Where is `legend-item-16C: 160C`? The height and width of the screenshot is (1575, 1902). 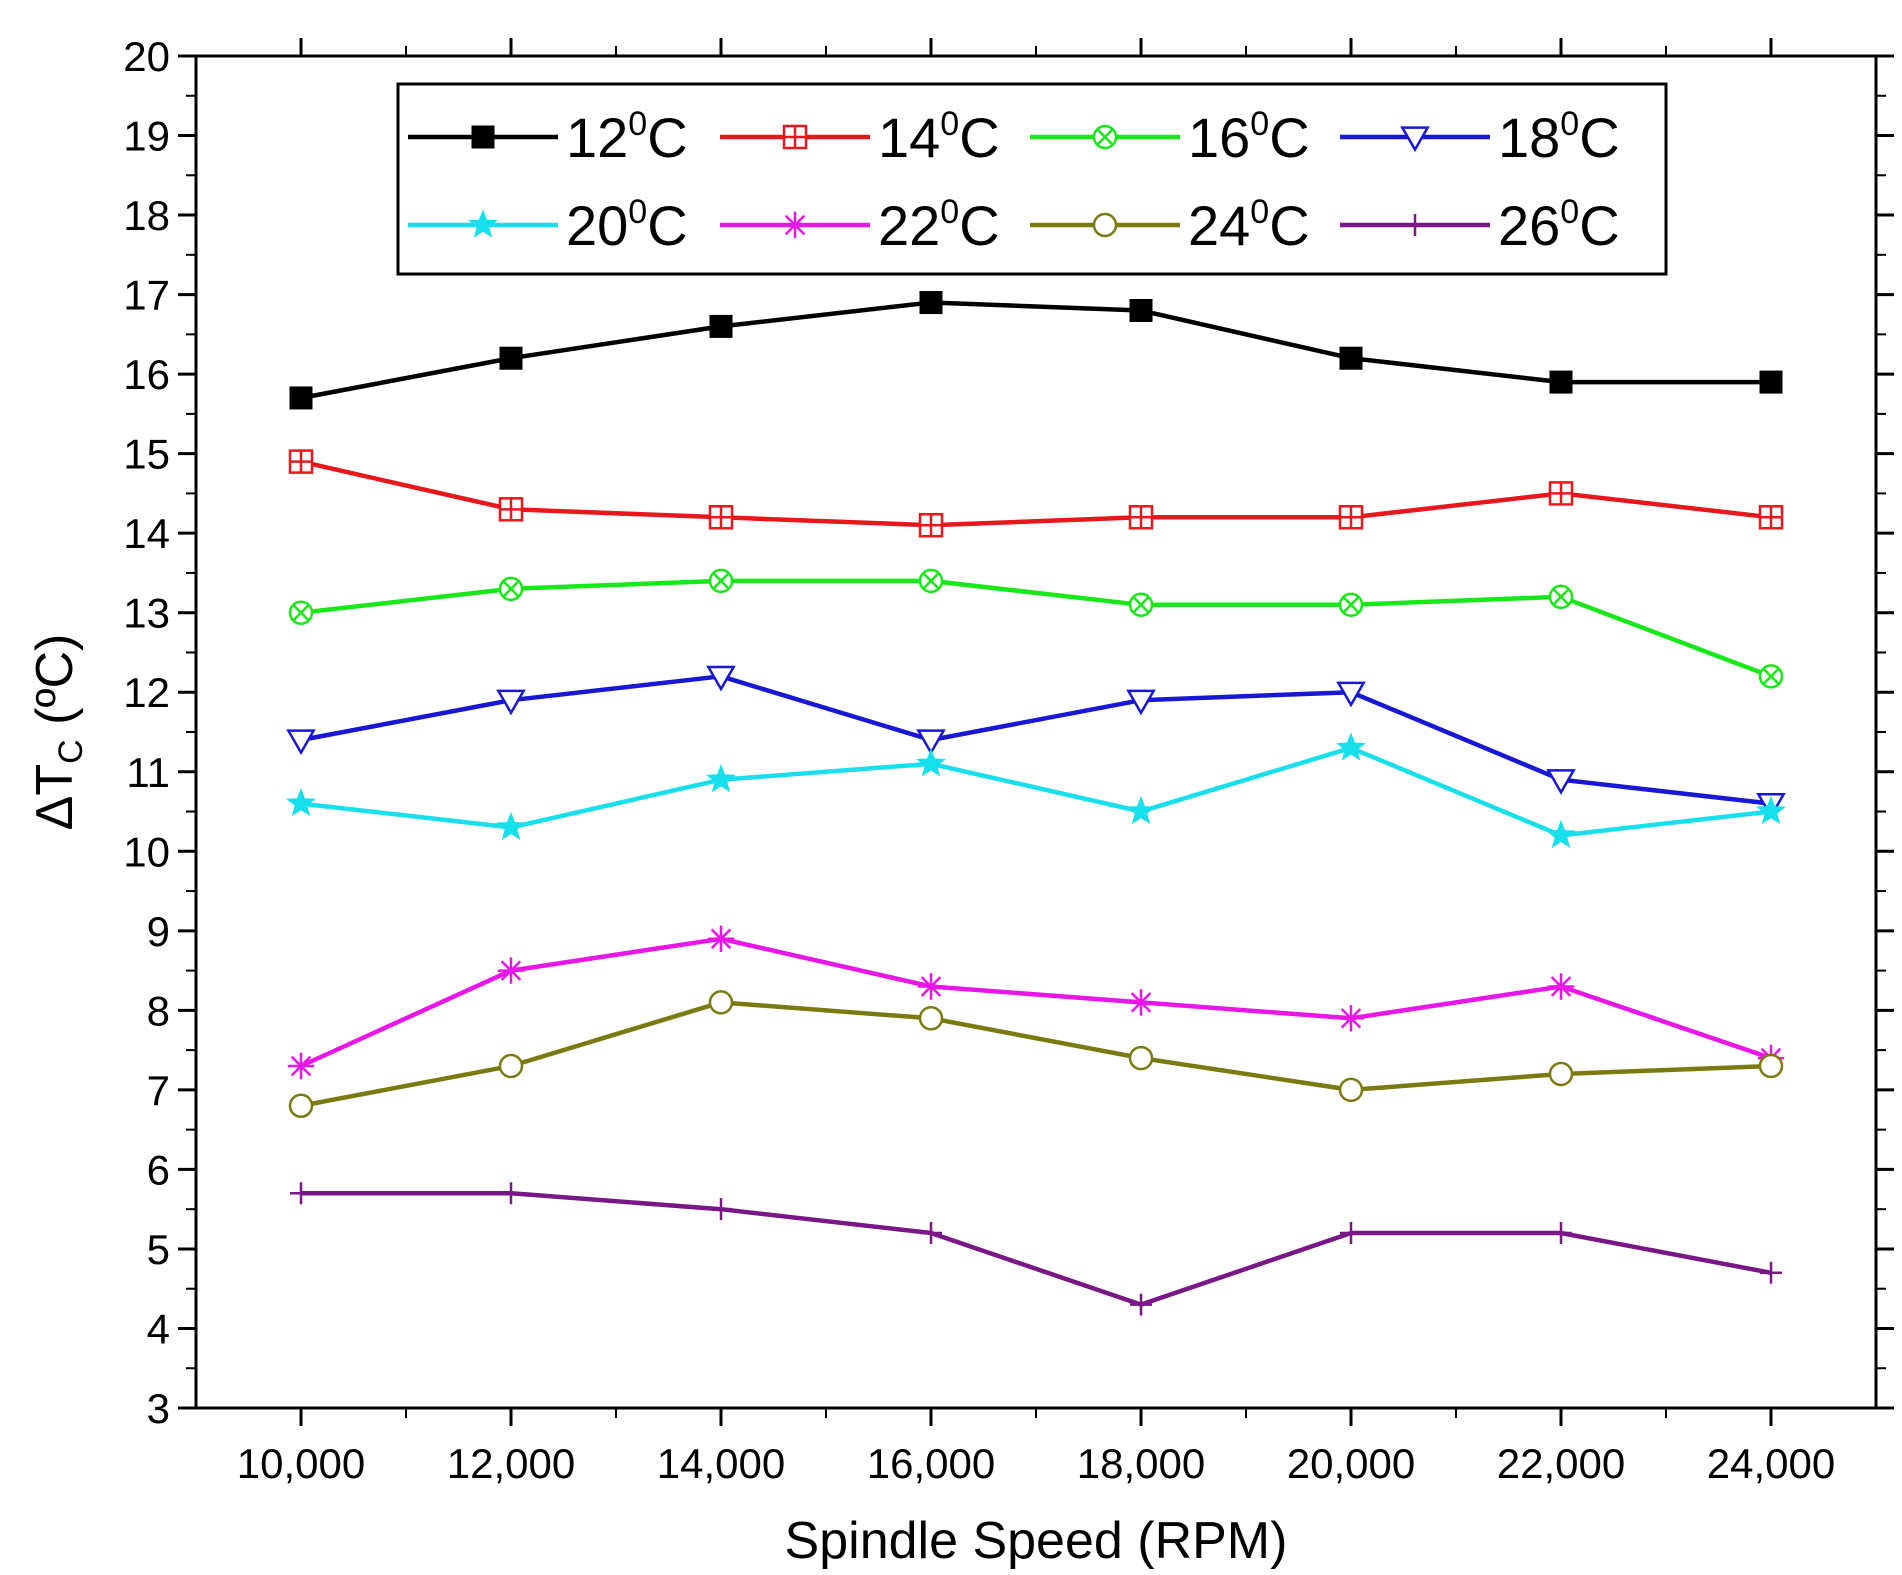 legend-item-16C: 160C is located at coordinates (1170, 137).